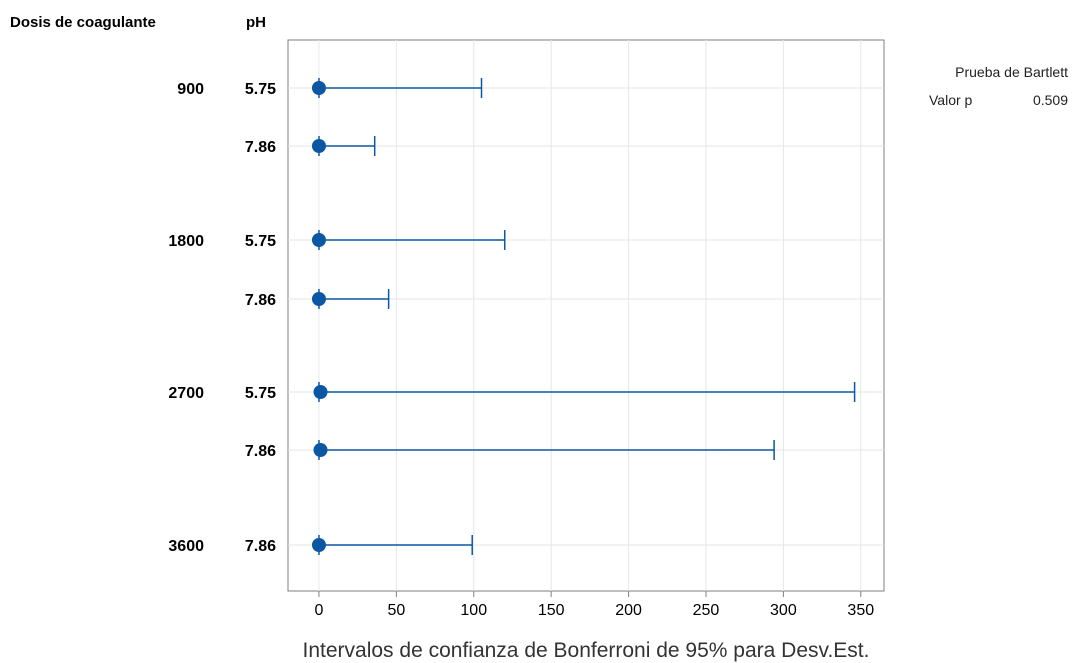 Image resolution: width=1077 pixels, height=663 pixels. Describe the element at coordinates (319, 610) in the screenshot. I see `x-tick-label: 0` at that location.